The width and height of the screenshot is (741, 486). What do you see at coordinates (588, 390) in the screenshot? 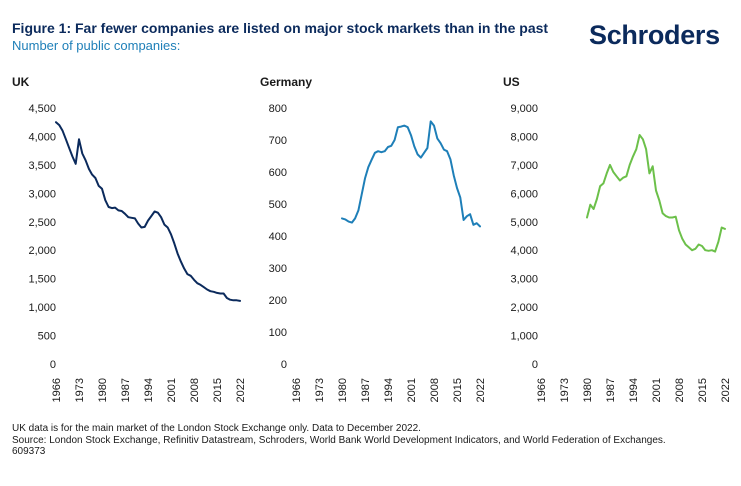
I see `us-x-tick-label: 1980` at bounding box center [588, 390].